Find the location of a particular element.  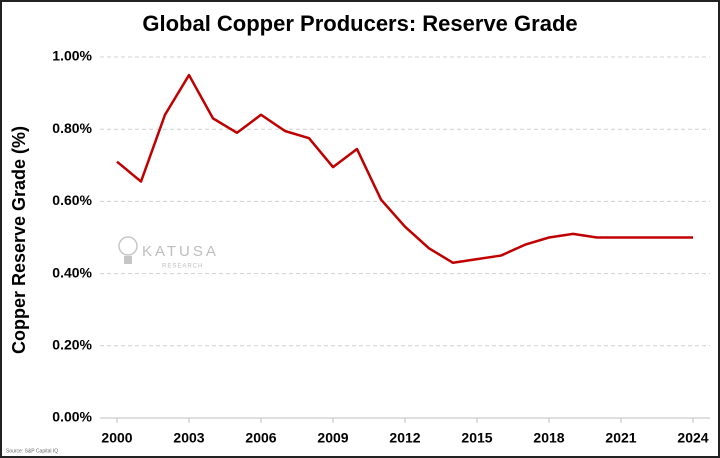

x-tick-label: 2000 is located at coordinates (116, 438).